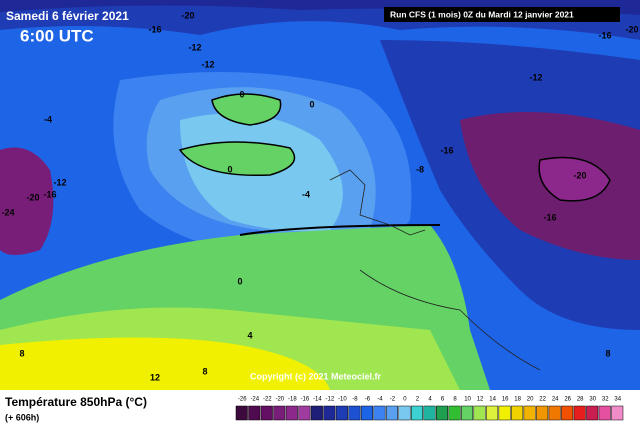 The height and width of the screenshot is (427, 640). What do you see at coordinates (592, 400) in the screenshot?
I see `scale-label: 30` at bounding box center [592, 400].